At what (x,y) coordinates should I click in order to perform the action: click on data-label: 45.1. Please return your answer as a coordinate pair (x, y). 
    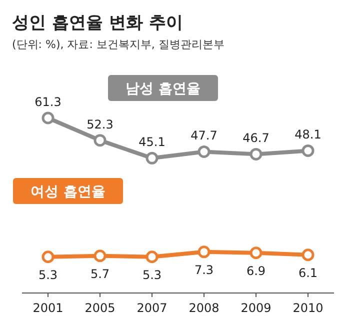
    Looking at the image, I should click on (152, 142).